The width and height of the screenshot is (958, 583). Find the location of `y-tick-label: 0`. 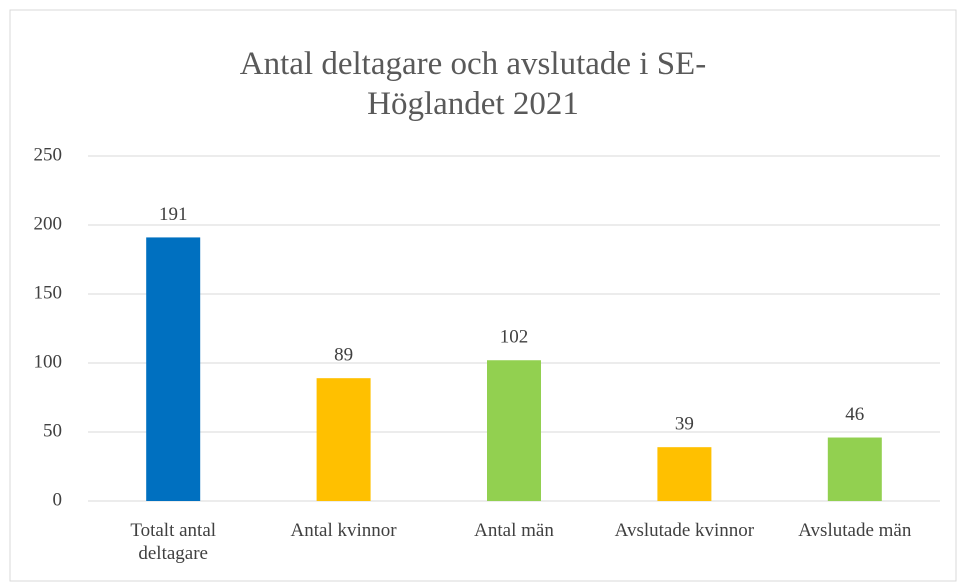

y-tick-label: 0 is located at coordinates (58, 499).